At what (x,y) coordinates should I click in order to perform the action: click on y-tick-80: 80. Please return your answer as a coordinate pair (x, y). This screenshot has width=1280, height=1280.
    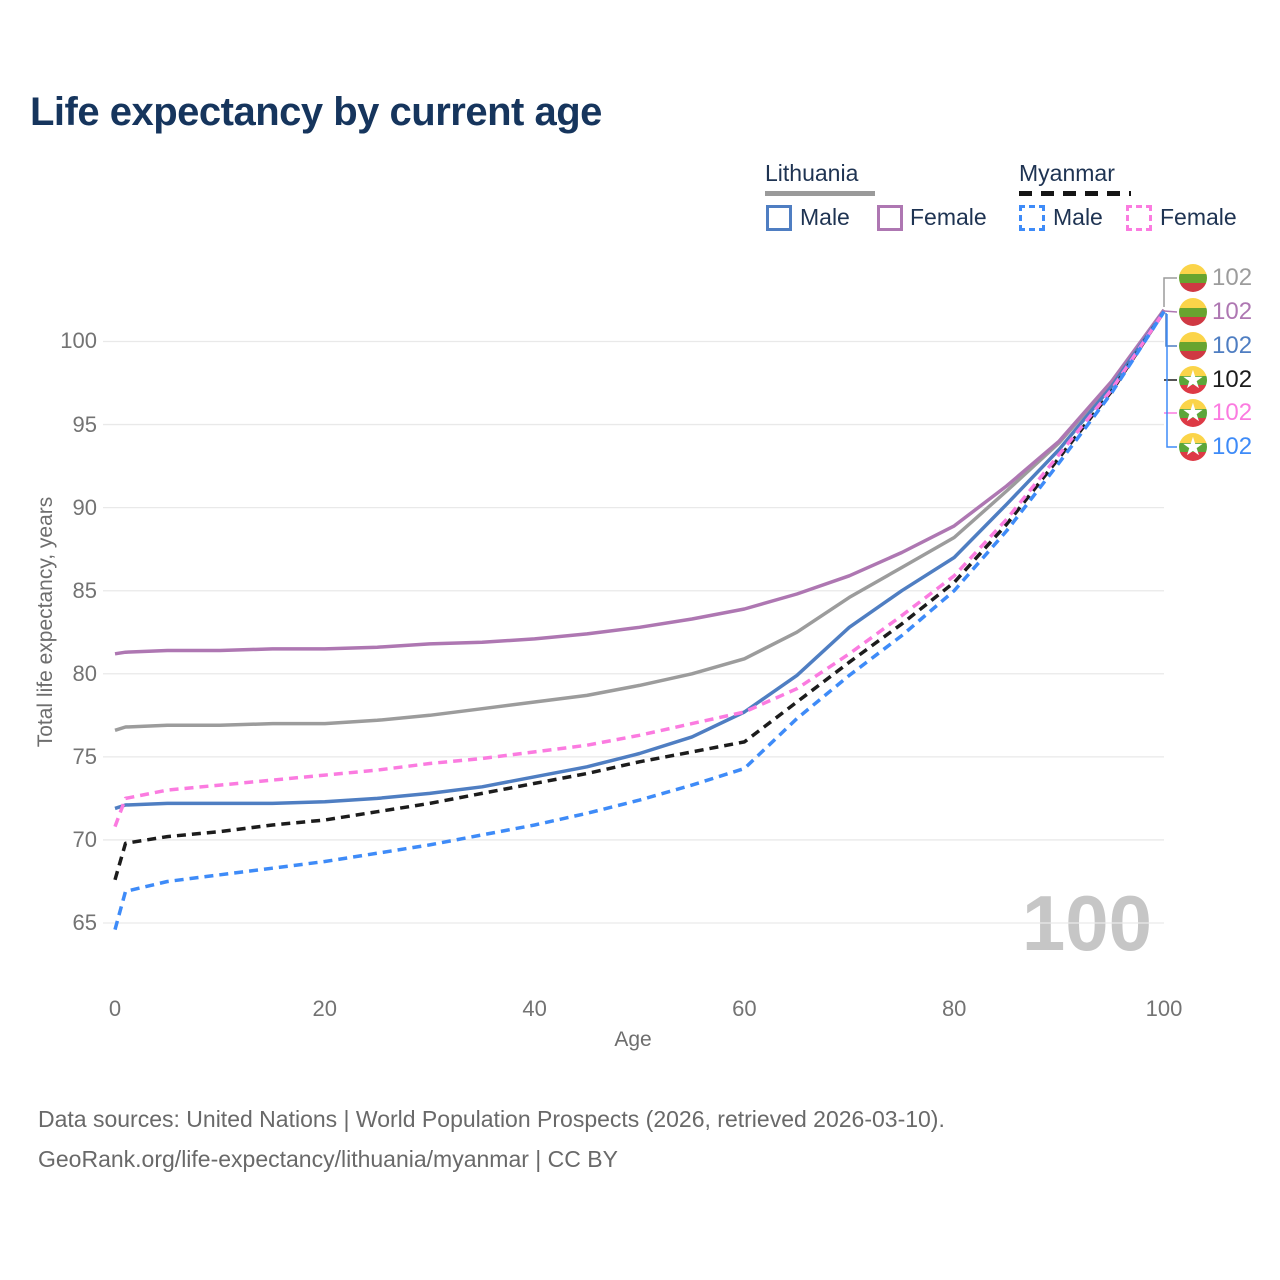
    Looking at the image, I should click on (84, 673).